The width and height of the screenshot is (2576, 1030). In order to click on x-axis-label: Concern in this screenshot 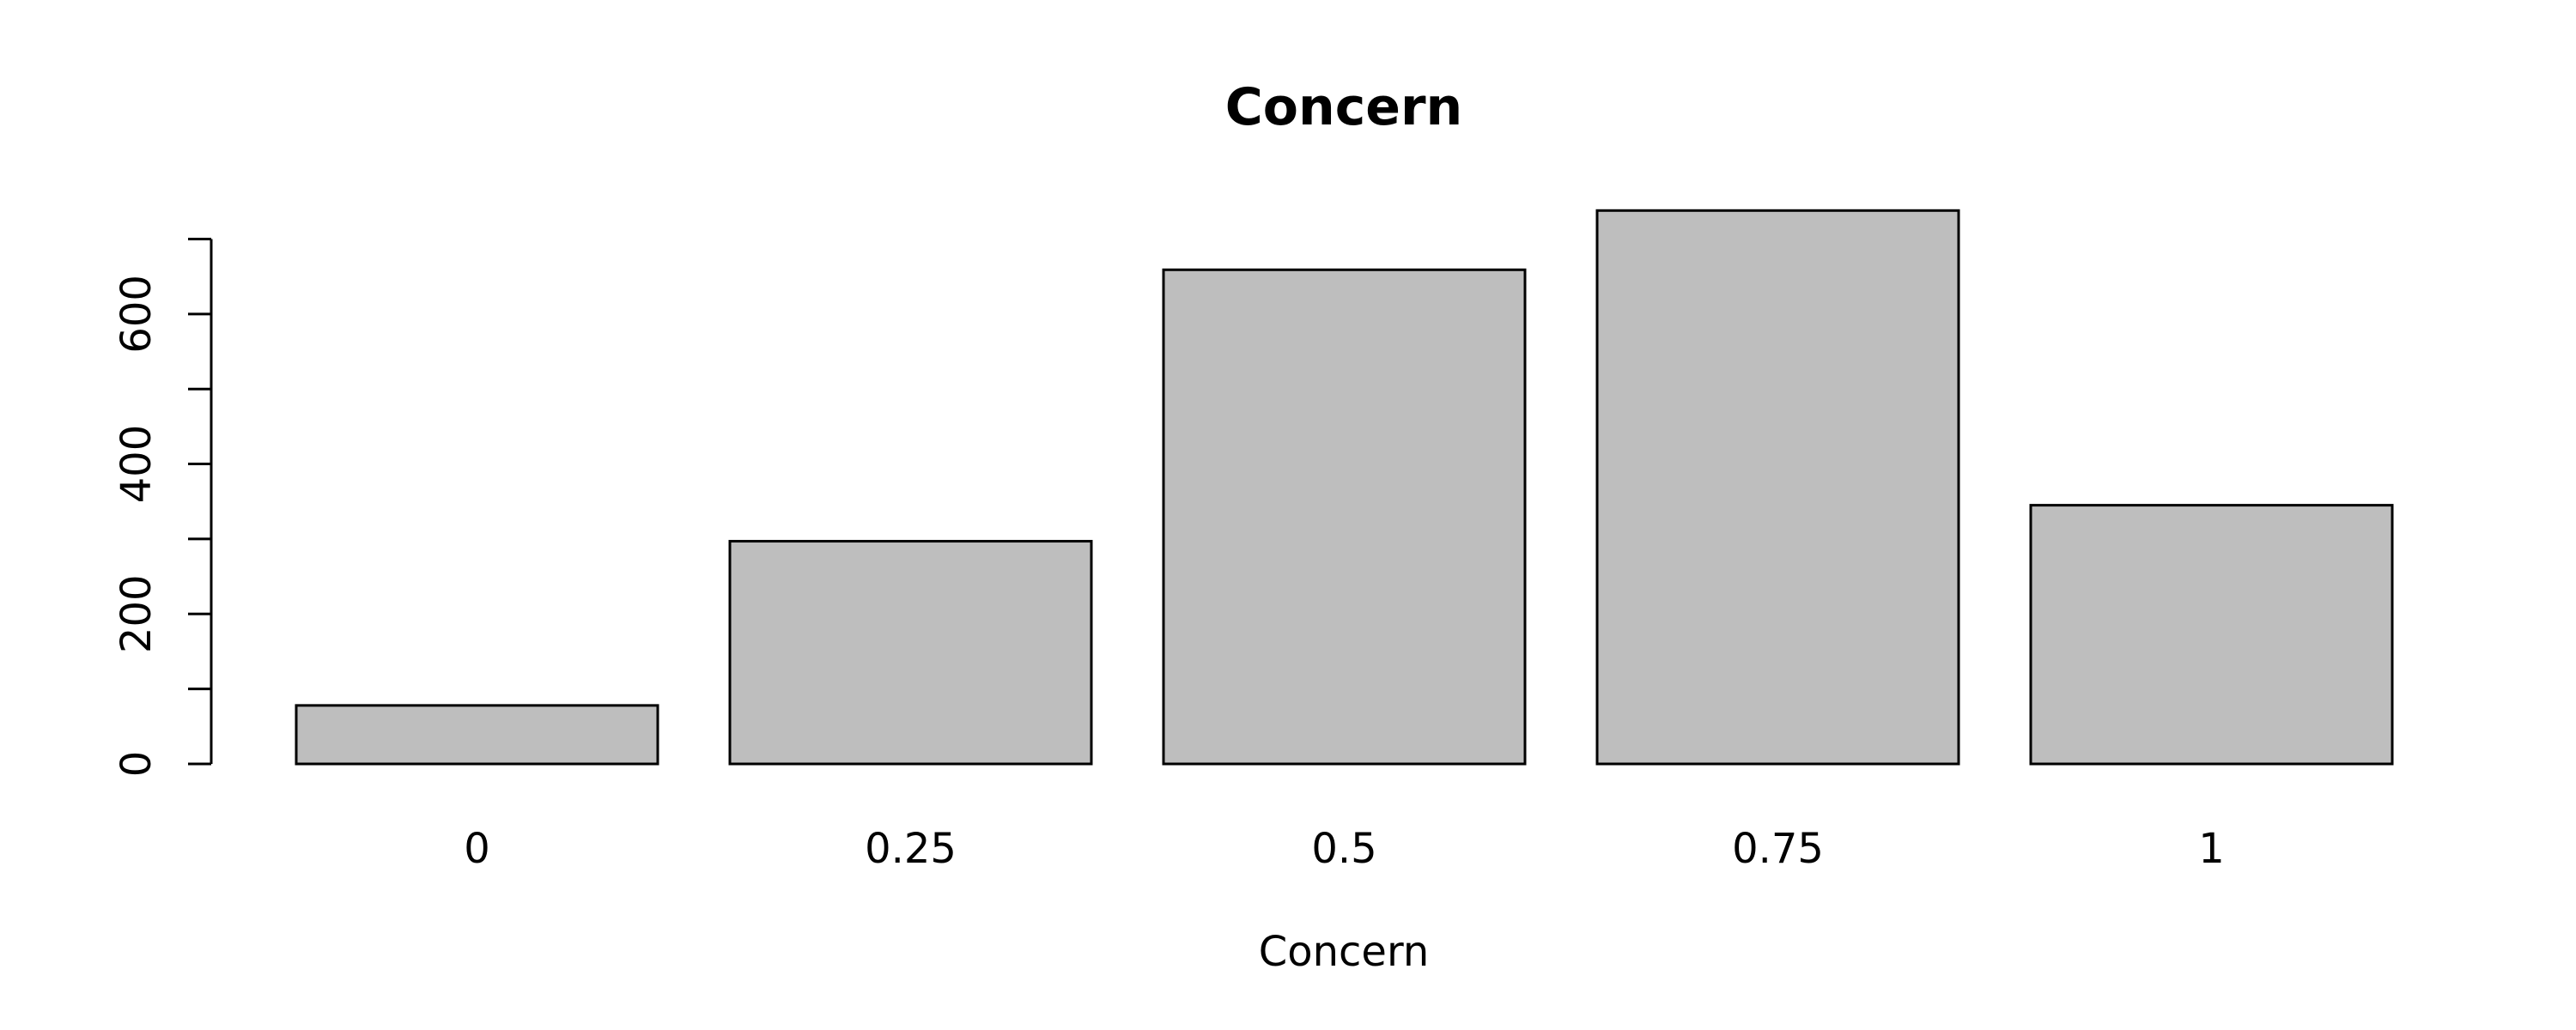, I will do `click(1345, 952)`.